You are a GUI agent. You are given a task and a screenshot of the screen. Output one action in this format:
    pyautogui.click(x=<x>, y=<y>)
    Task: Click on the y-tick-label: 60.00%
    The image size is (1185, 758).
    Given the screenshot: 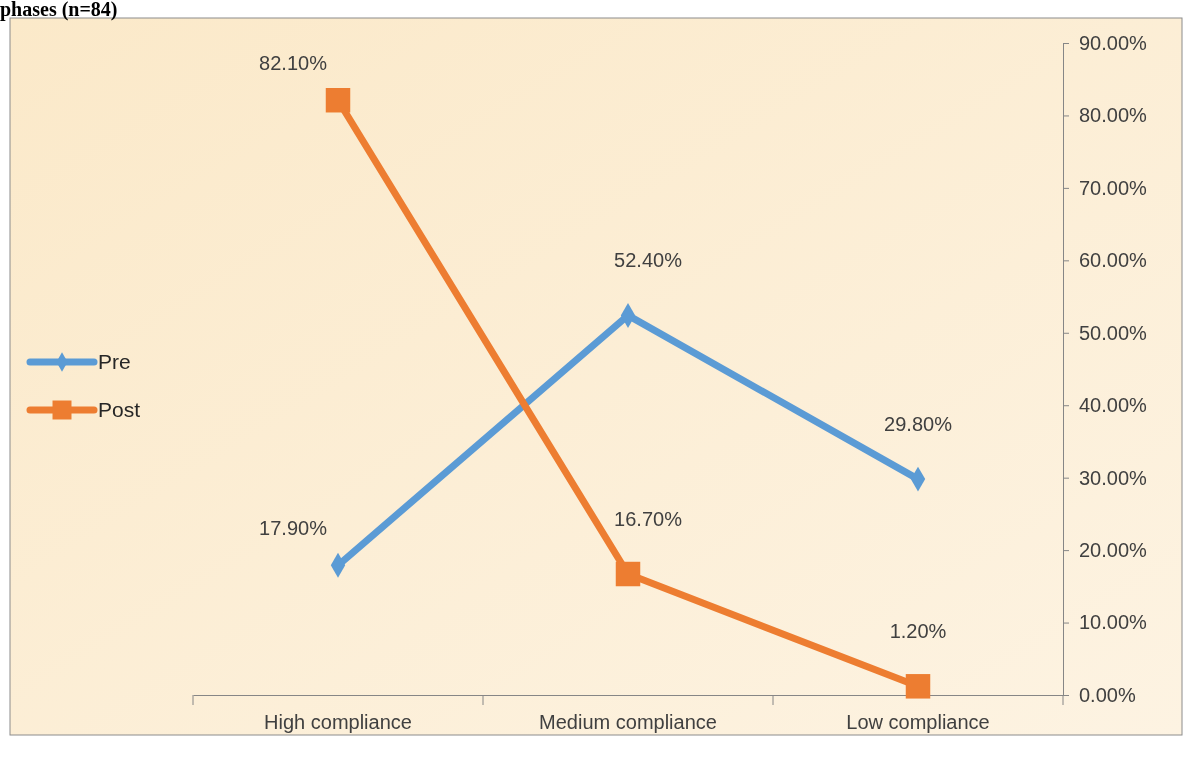 What is the action you would take?
    pyautogui.click(x=1113, y=260)
    